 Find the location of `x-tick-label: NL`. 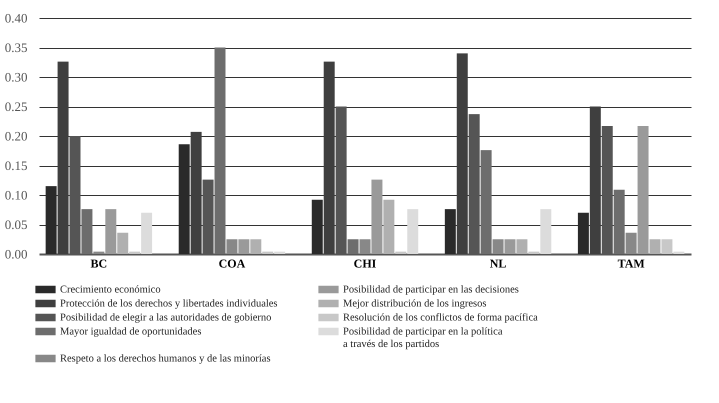

x-tick-label: NL is located at coordinates (498, 263).